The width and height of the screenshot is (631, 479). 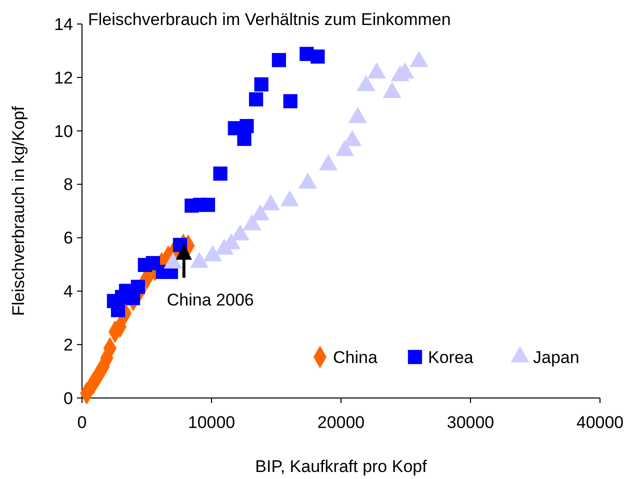 I want to click on x-axis-title: BIP, Kaufkraft pro Kopf, so click(x=341, y=466).